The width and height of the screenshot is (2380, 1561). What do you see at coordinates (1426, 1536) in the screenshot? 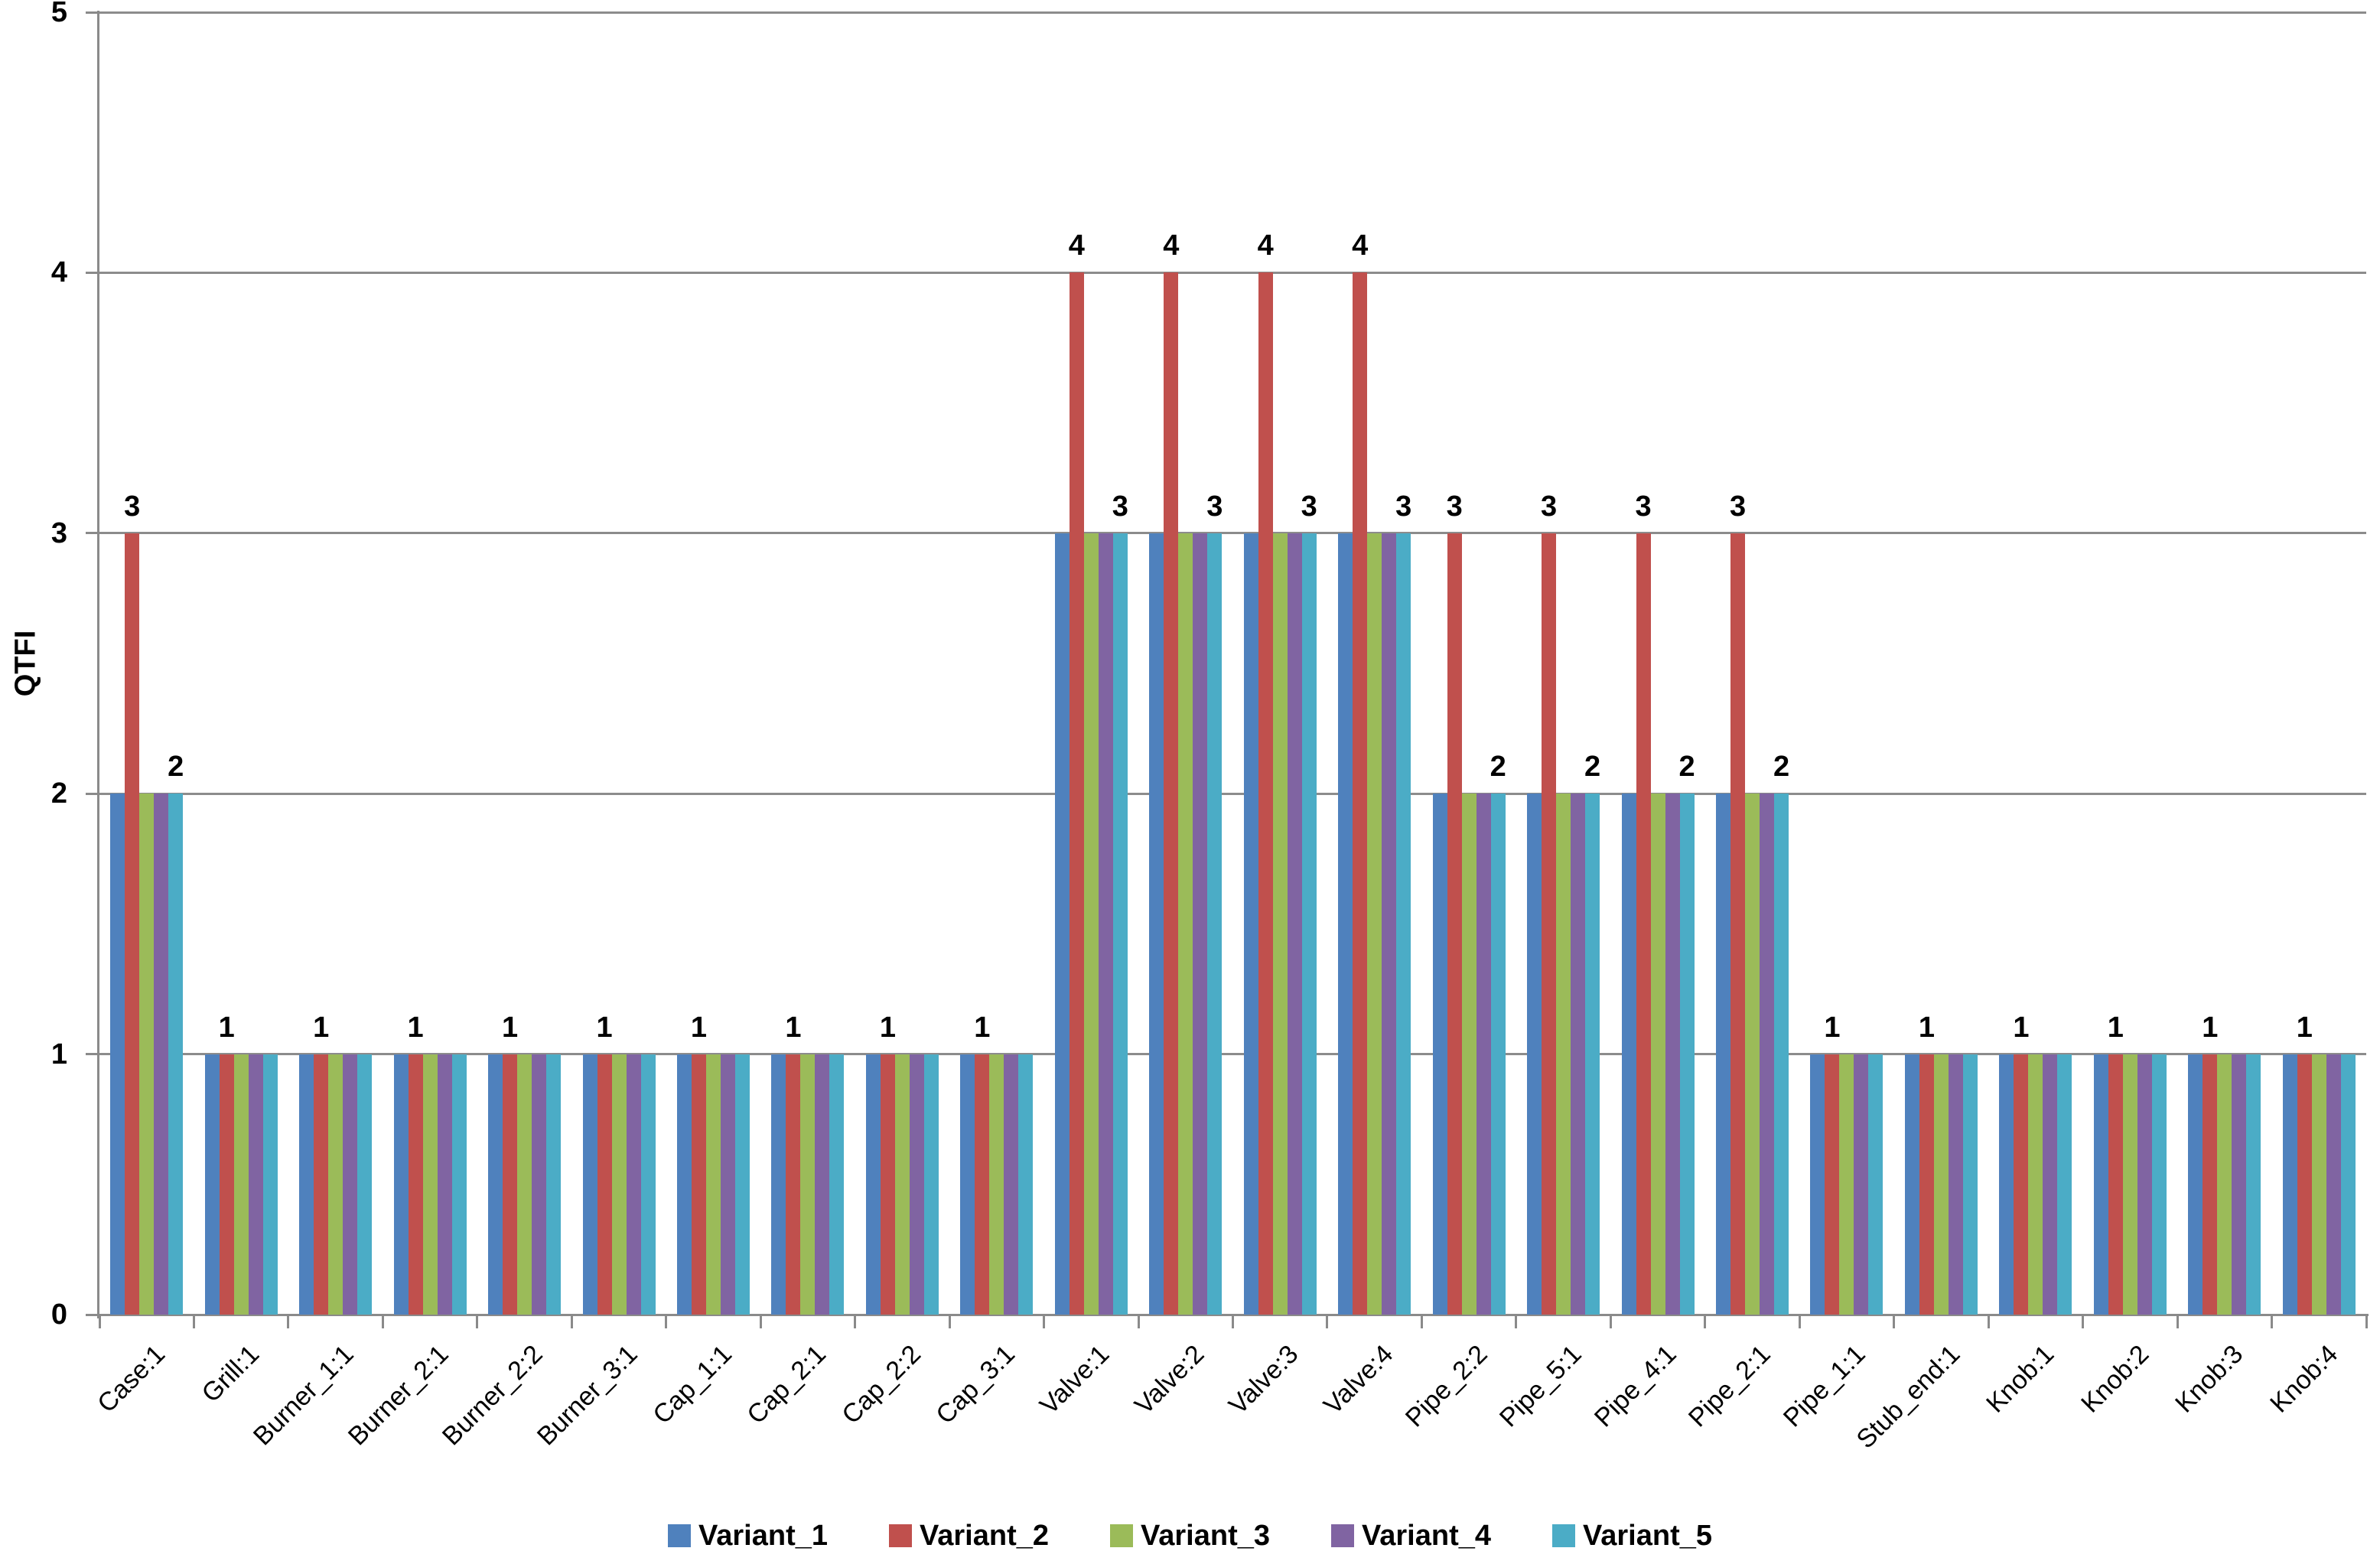
I see `legend-label: Variant_4` at bounding box center [1426, 1536].